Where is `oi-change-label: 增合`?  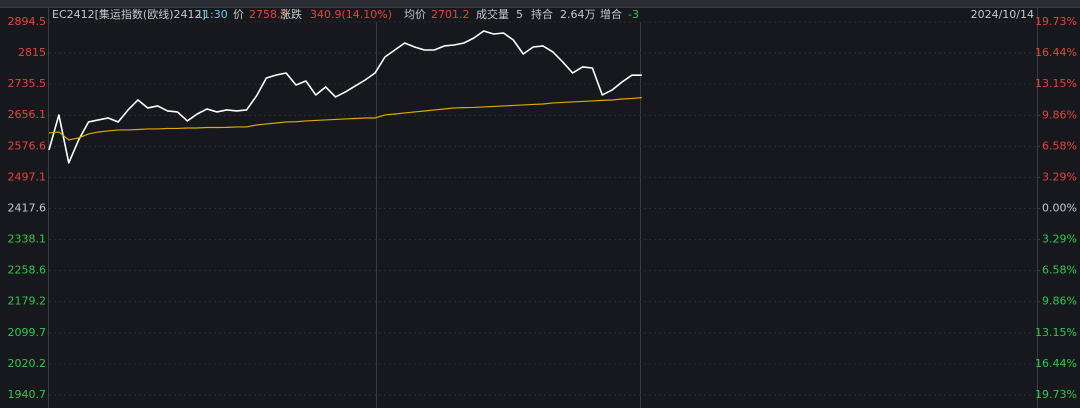
oi-change-label: 增合 is located at coordinates (611, 14).